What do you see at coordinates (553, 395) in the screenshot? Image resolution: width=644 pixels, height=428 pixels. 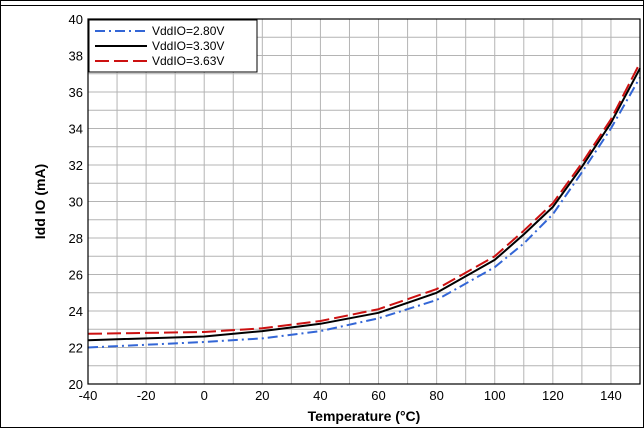 I see `x-tick-label: 120` at bounding box center [553, 395].